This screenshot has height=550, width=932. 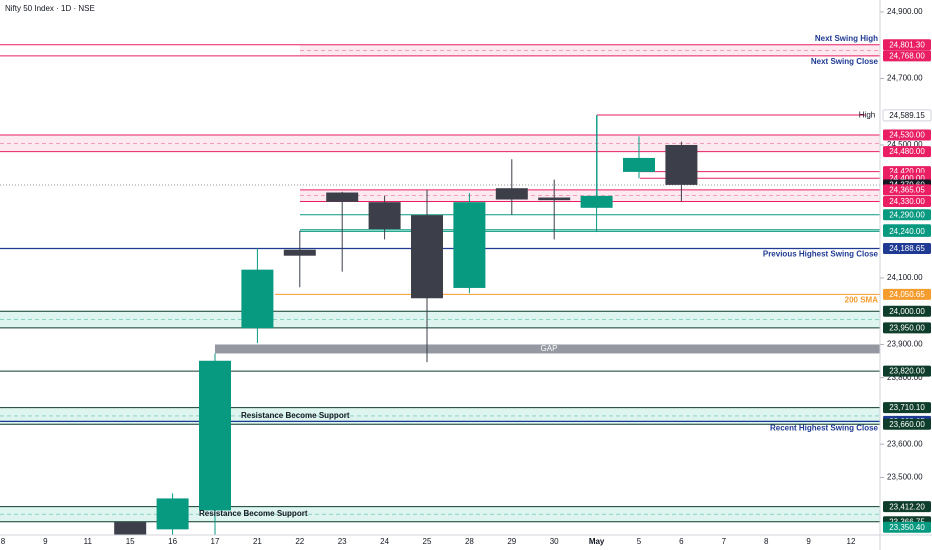 I want to click on level-text: High, so click(x=867, y=114).